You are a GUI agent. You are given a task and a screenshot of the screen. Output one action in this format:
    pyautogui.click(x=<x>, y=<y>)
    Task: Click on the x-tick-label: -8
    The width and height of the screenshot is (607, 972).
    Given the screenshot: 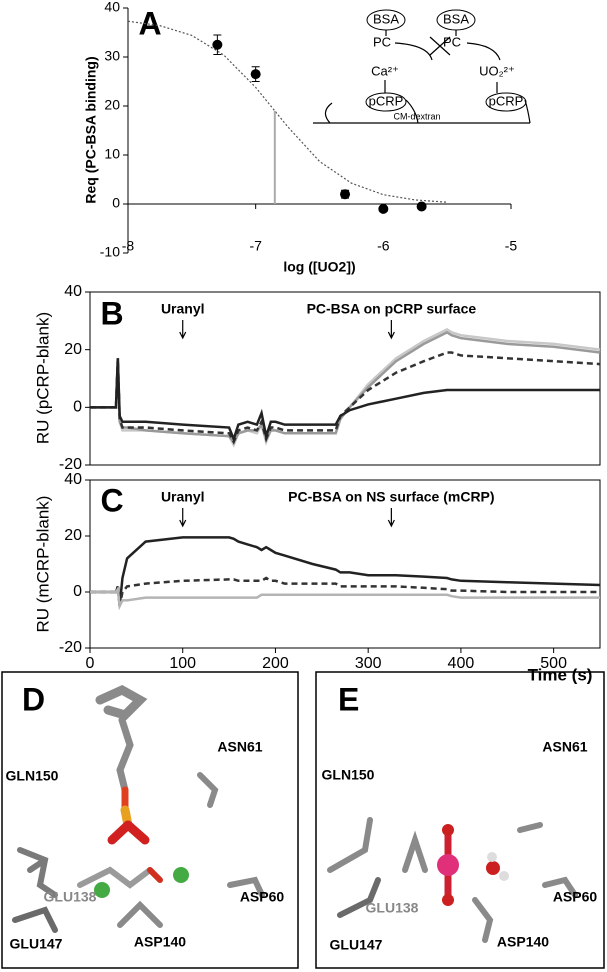 What is the action you would take?
    pyautogui.click(x=128, y=246)
    